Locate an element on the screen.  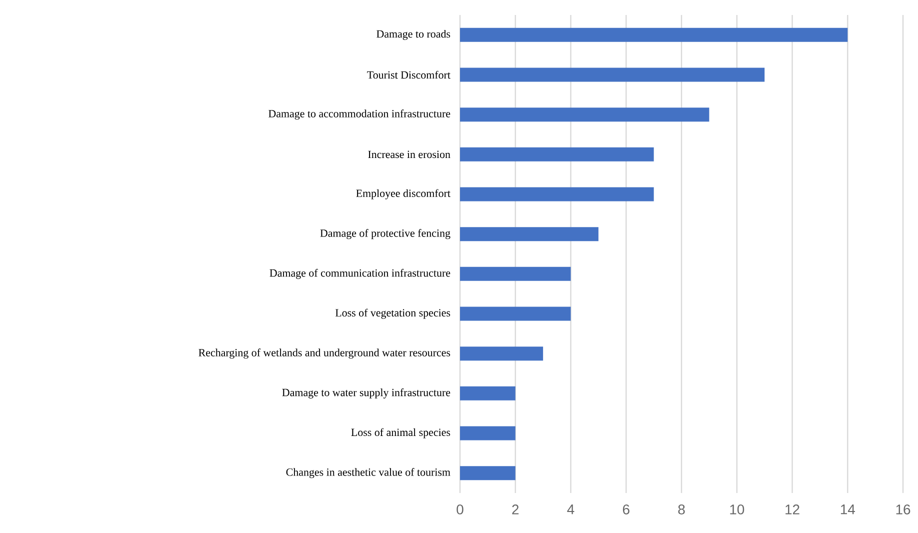
y-tick-label: Loss of animal species is located at coordinates (400, 433).